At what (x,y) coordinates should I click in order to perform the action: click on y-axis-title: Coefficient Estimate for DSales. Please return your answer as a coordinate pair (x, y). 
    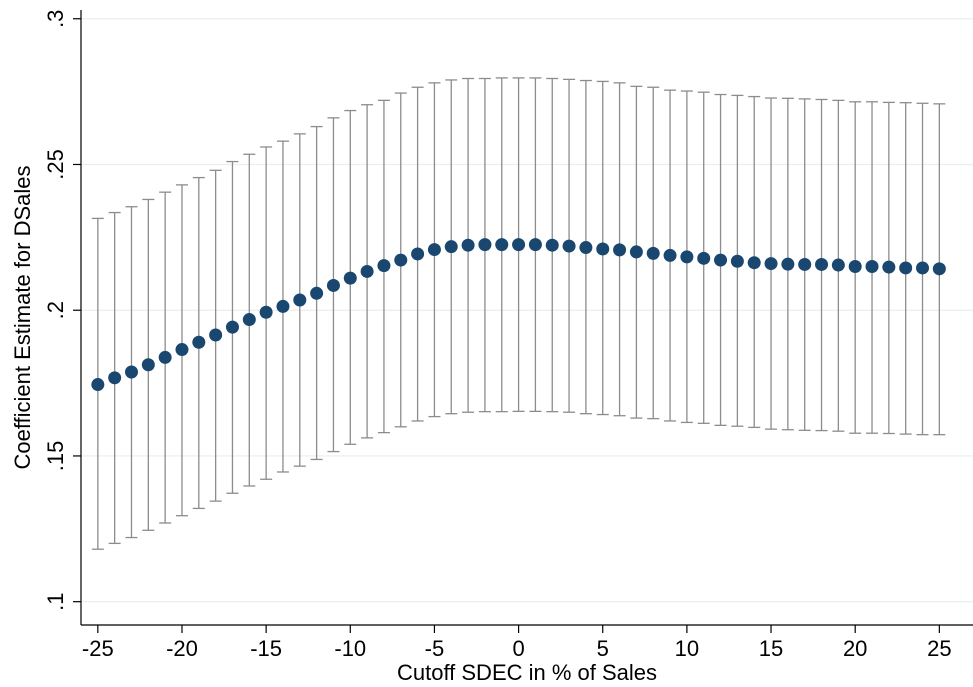
    Looking at the image, I should click on (22, 317).